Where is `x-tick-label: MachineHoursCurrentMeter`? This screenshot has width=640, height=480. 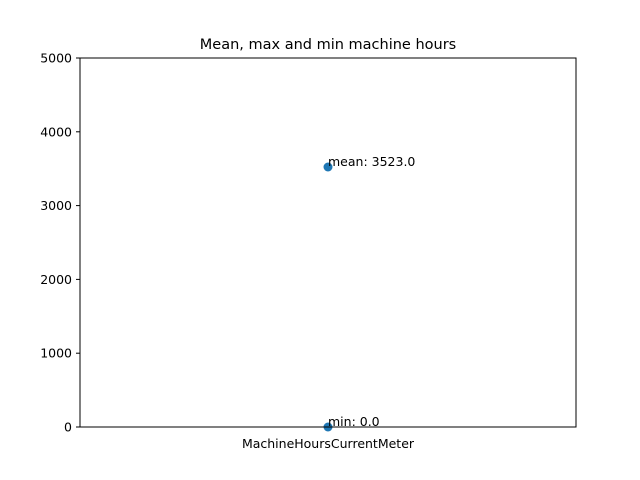 x-tick-label: MachineHoursCurrentMeter is located at coordinates (328, 443).